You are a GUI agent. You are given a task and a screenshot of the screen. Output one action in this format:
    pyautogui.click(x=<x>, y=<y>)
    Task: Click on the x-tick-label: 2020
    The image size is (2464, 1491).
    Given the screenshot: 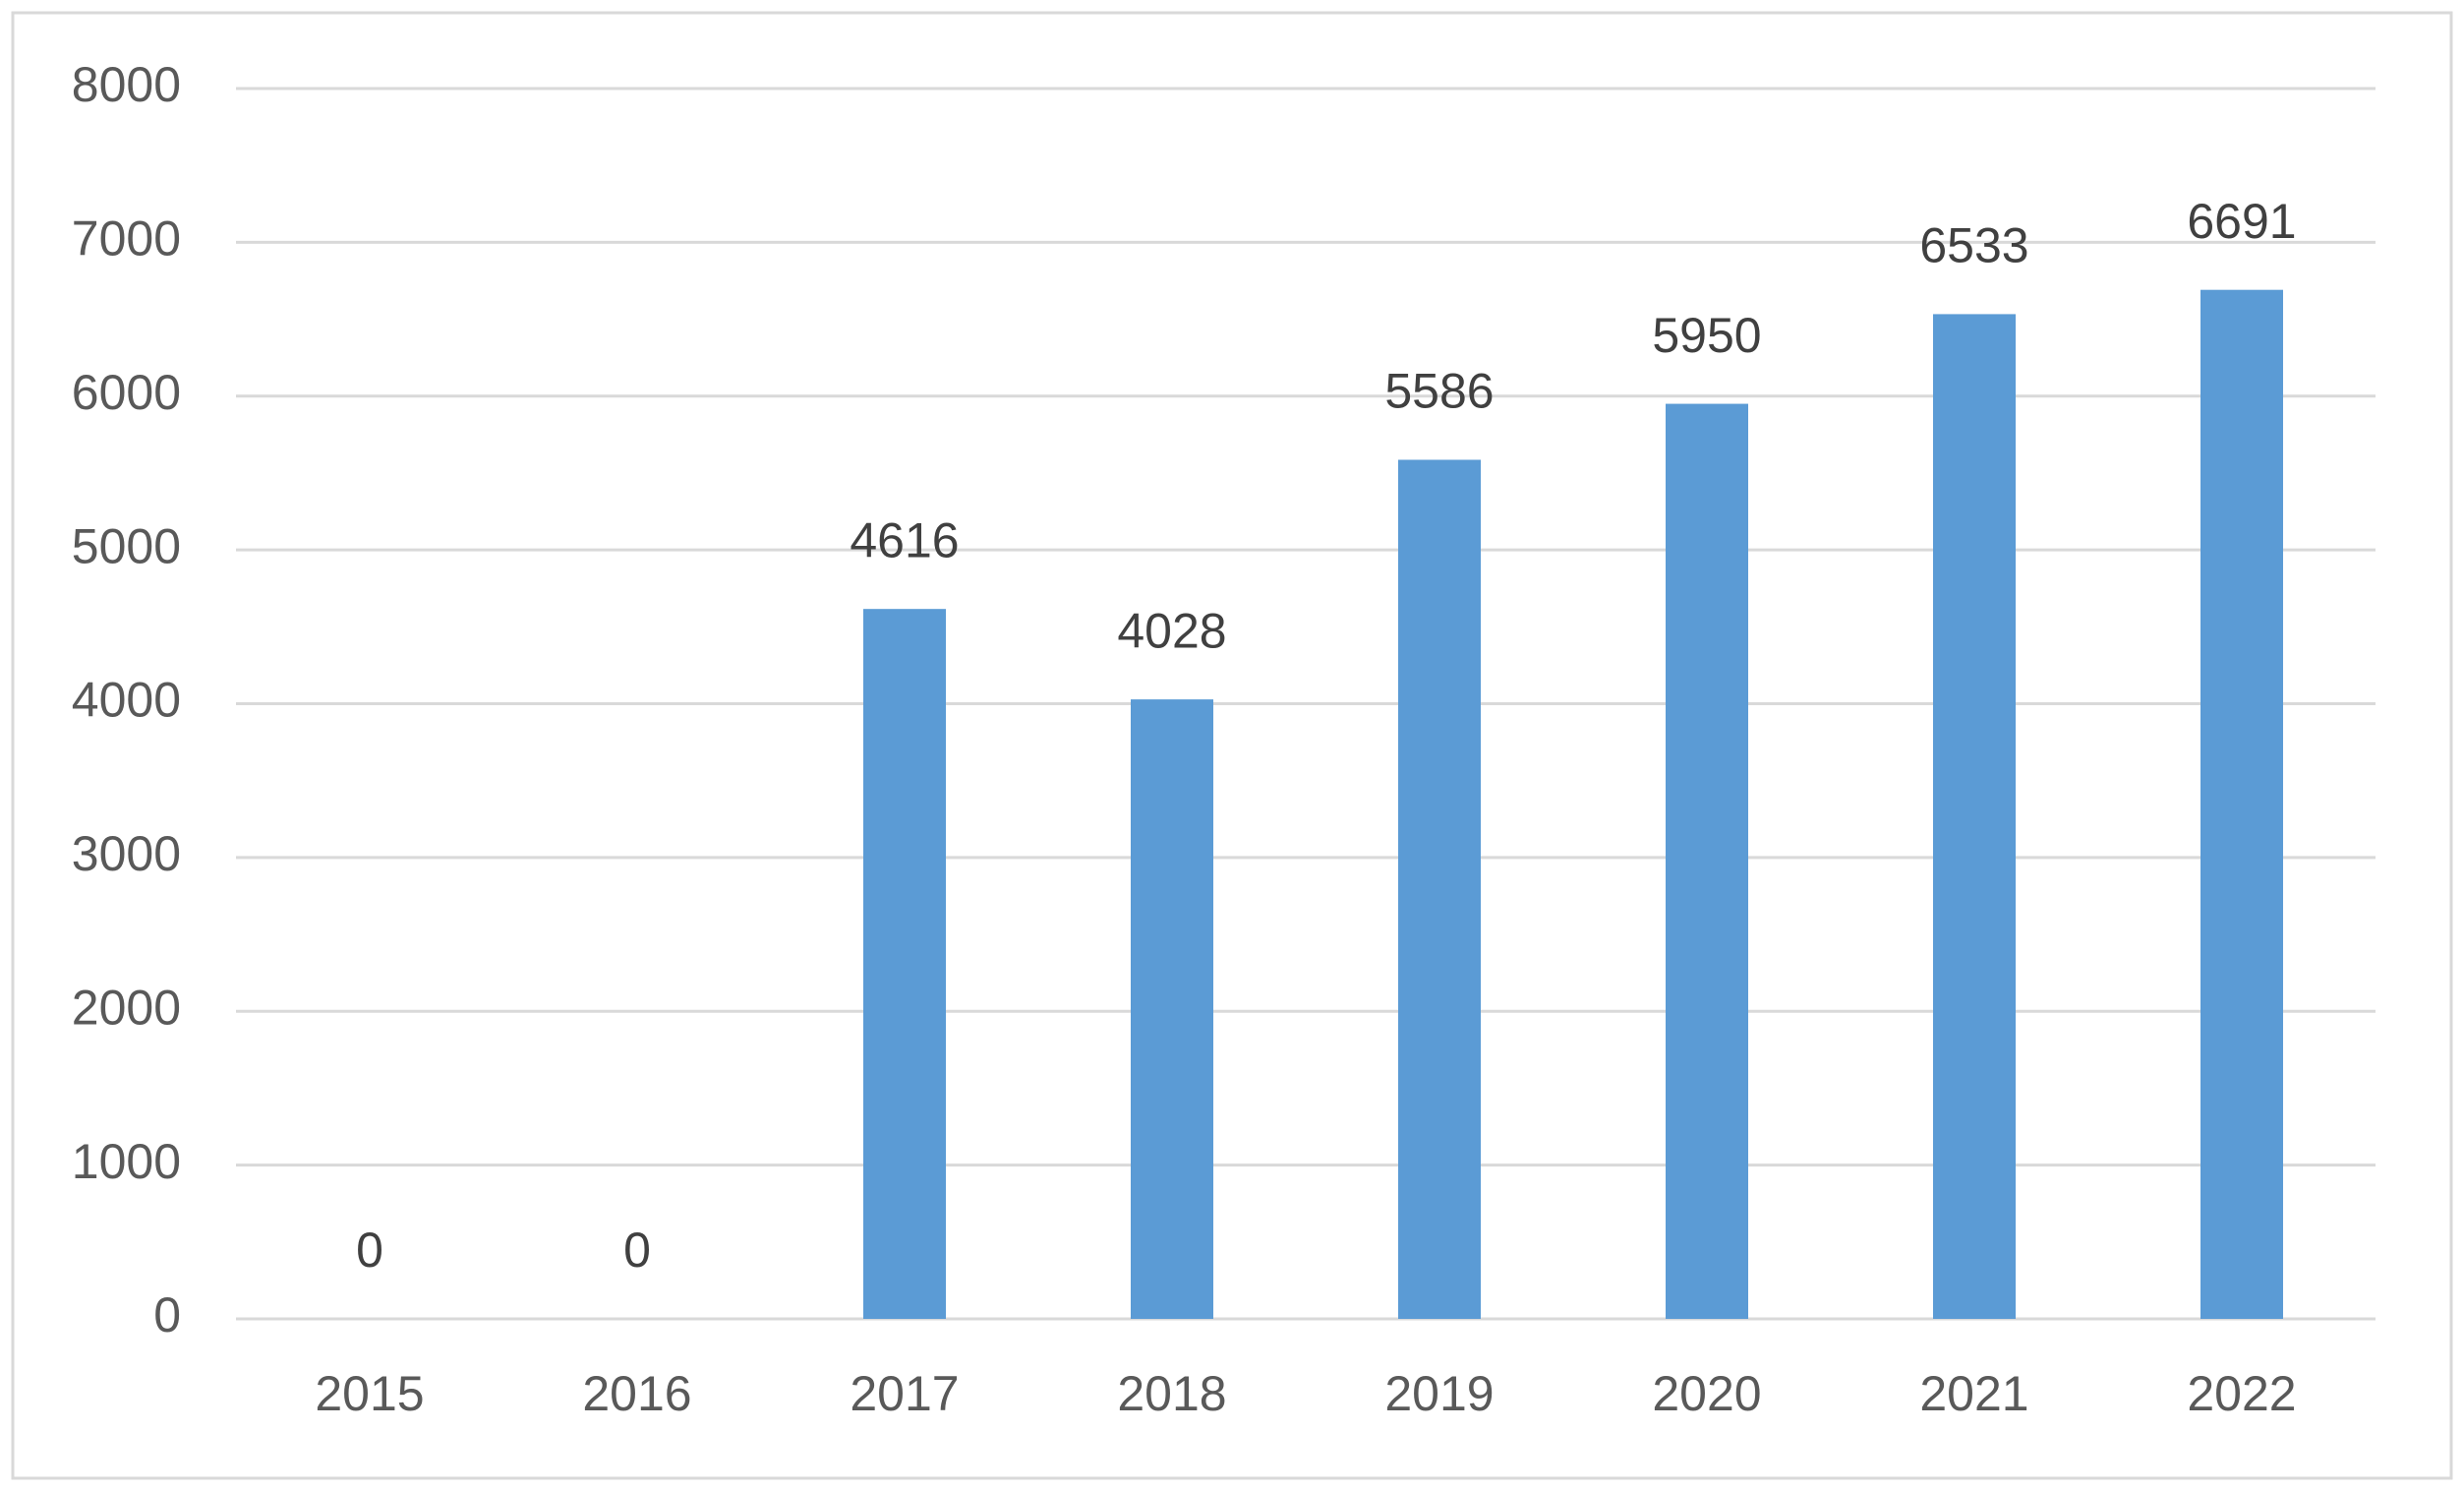 What is the action you would take?
    pyautogui.click(x=1706, y=1393)
    